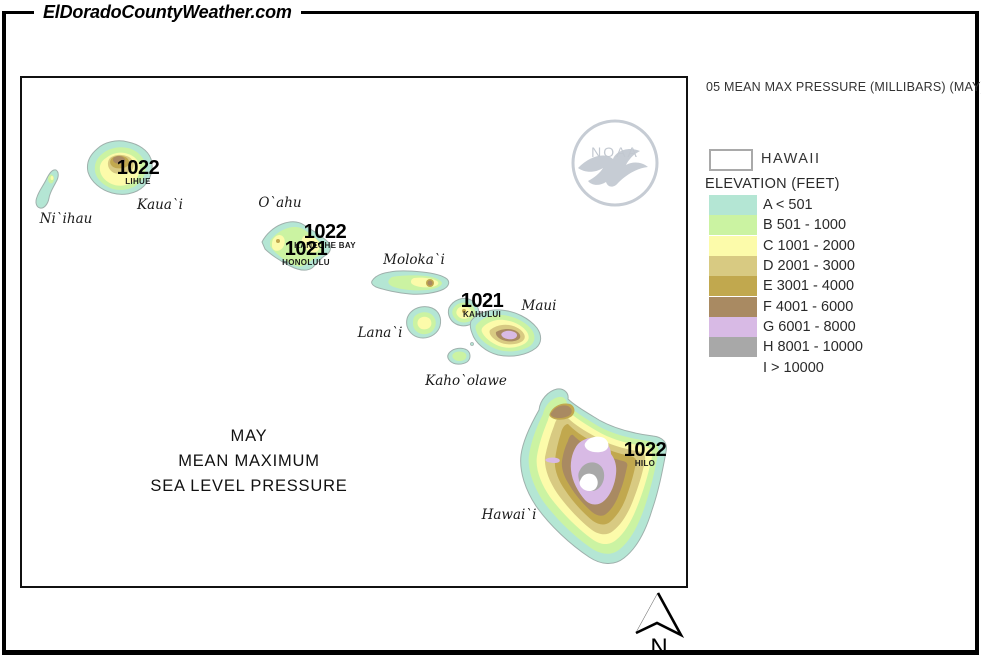 Image resolution: width=981 pixels, height=659 pixels. What do you see at coordinates (494, 327) in the screenshot?
I see `island-maui-shape` at bounding box center [494, 327].